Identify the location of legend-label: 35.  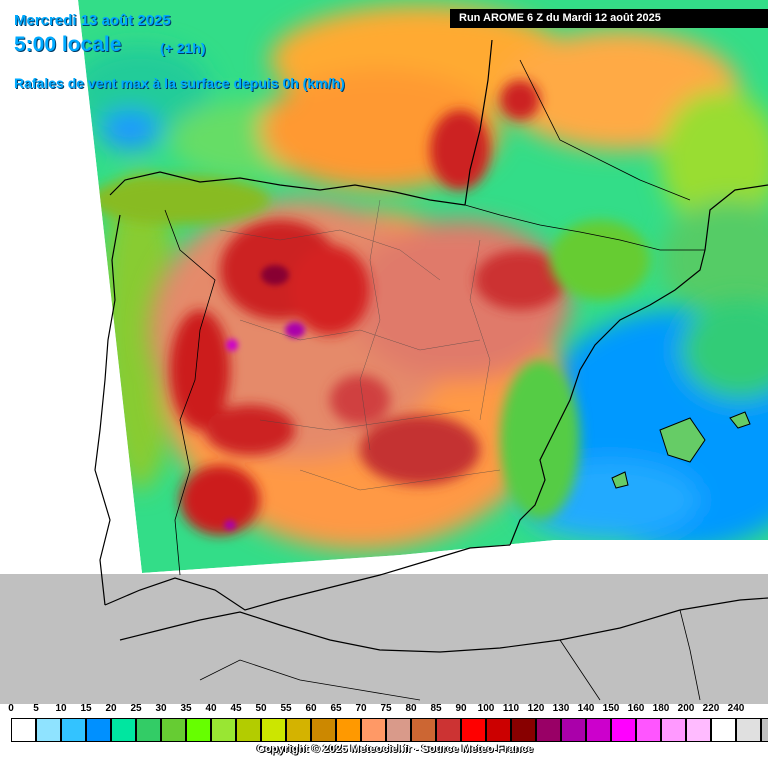
(186, 708).